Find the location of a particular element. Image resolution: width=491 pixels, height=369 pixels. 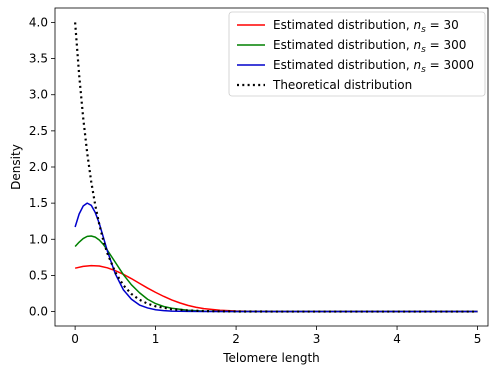

x-axis-label: Telomere length is located at coordinates (271, 358).